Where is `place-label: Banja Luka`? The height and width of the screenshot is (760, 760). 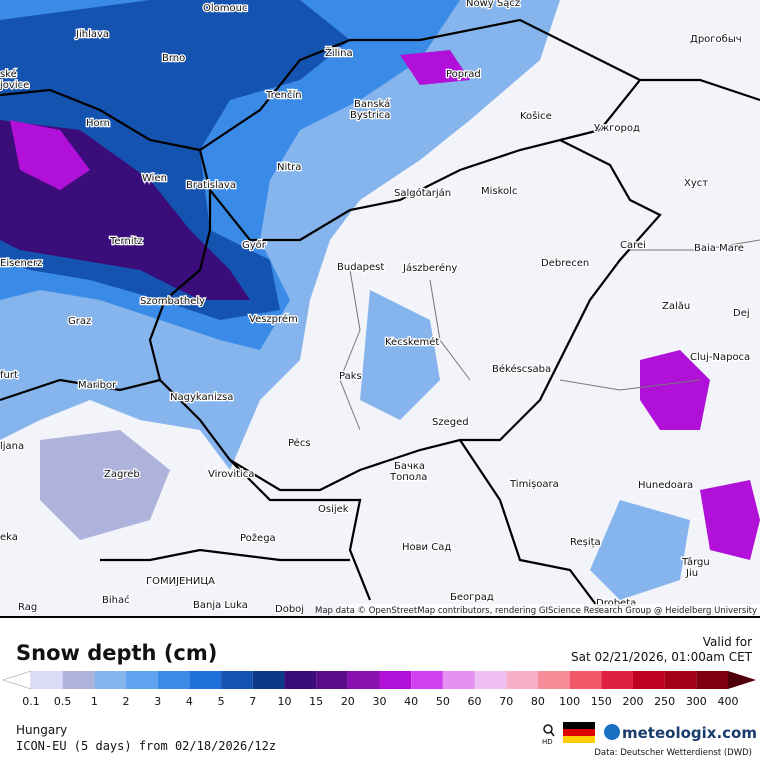
place-label: Banja Luka is located at coordinates (220, 605).